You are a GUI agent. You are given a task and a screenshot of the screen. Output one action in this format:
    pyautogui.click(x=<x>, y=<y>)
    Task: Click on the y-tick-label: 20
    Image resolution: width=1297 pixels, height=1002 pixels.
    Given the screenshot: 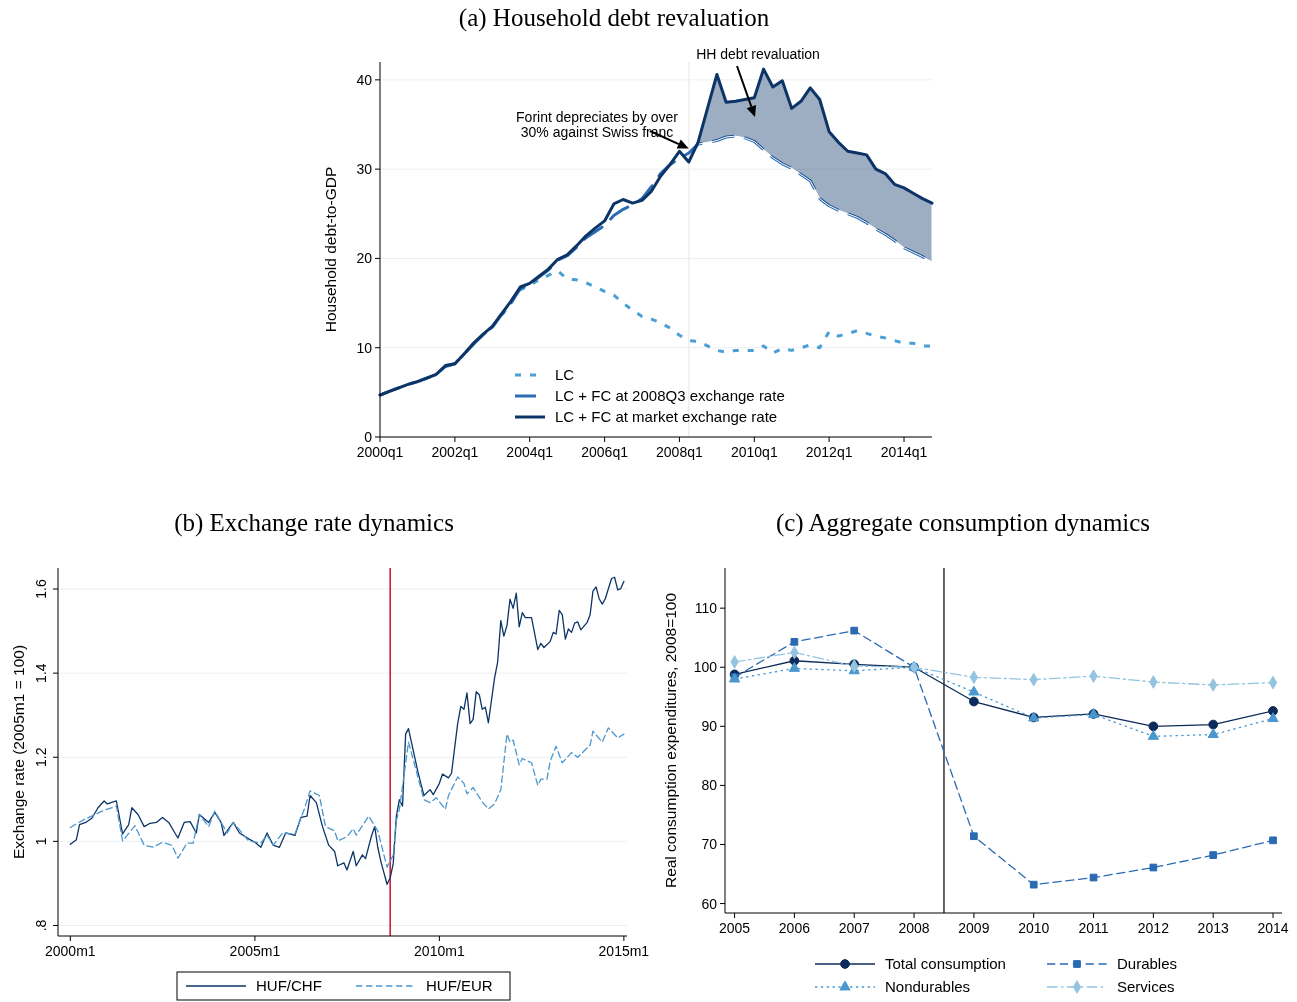 What is the action you would take?
    pyautogui.click(x=364, y=258)
    